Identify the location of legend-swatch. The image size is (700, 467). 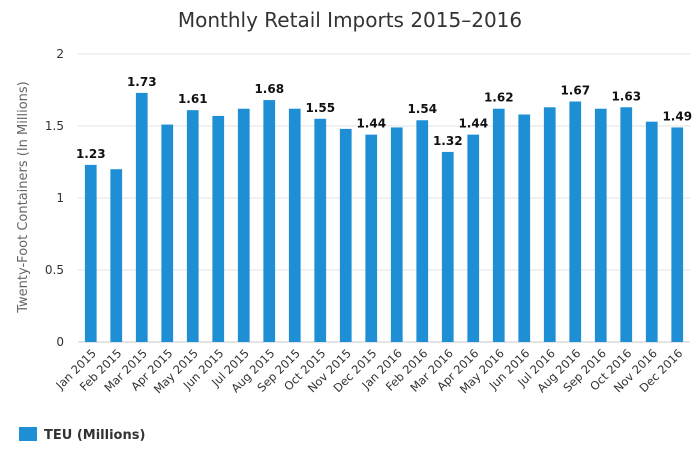
(28, 434).